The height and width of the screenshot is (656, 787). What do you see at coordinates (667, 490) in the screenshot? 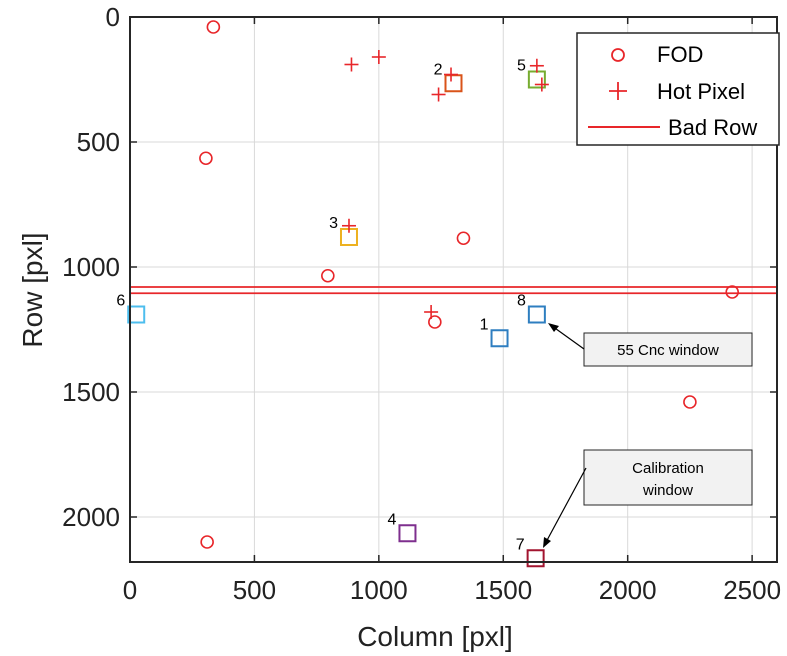
I see `callout-calibration-line2: window` at bounding box center [667, 490].